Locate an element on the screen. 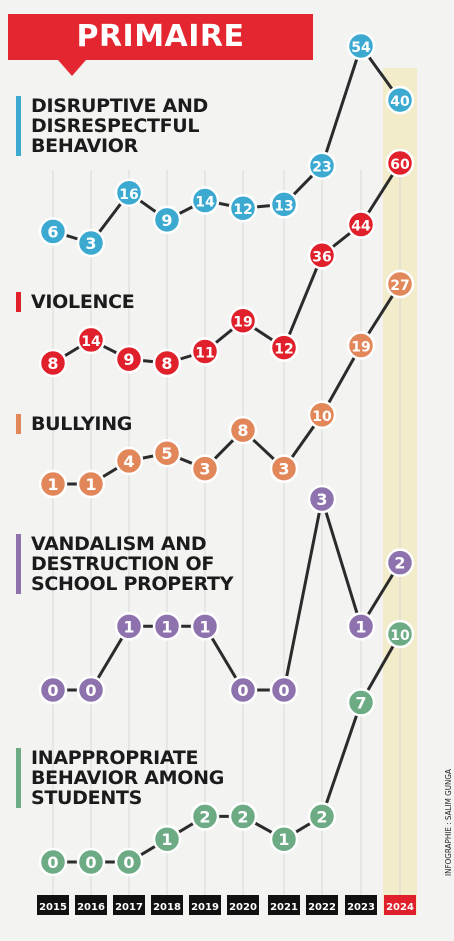 The height and width of the screenshot is (941, 454). point-4-2023 is located at coordinates (361, 702).